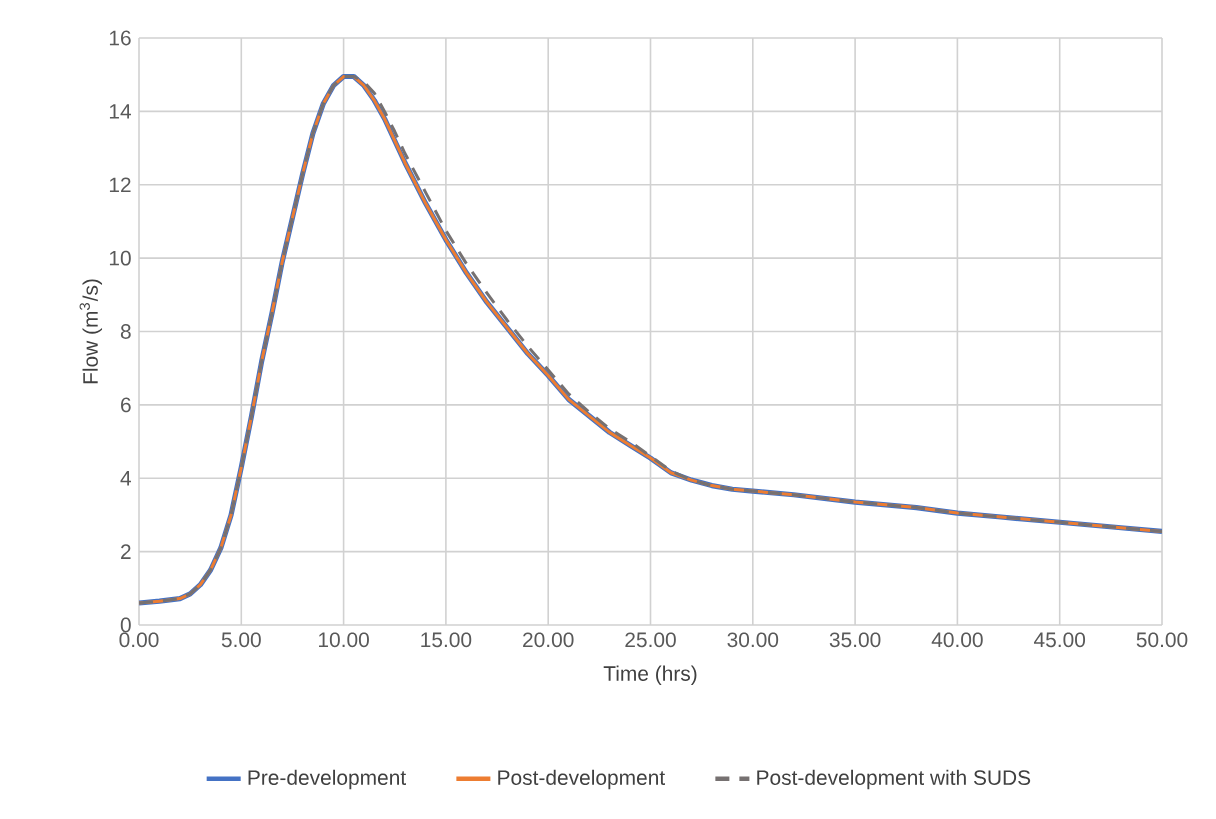  What do you see at coordinates (120, 111) in the screenshot?
I see `y-tick-label: 14` at bounding box center [120, 111].